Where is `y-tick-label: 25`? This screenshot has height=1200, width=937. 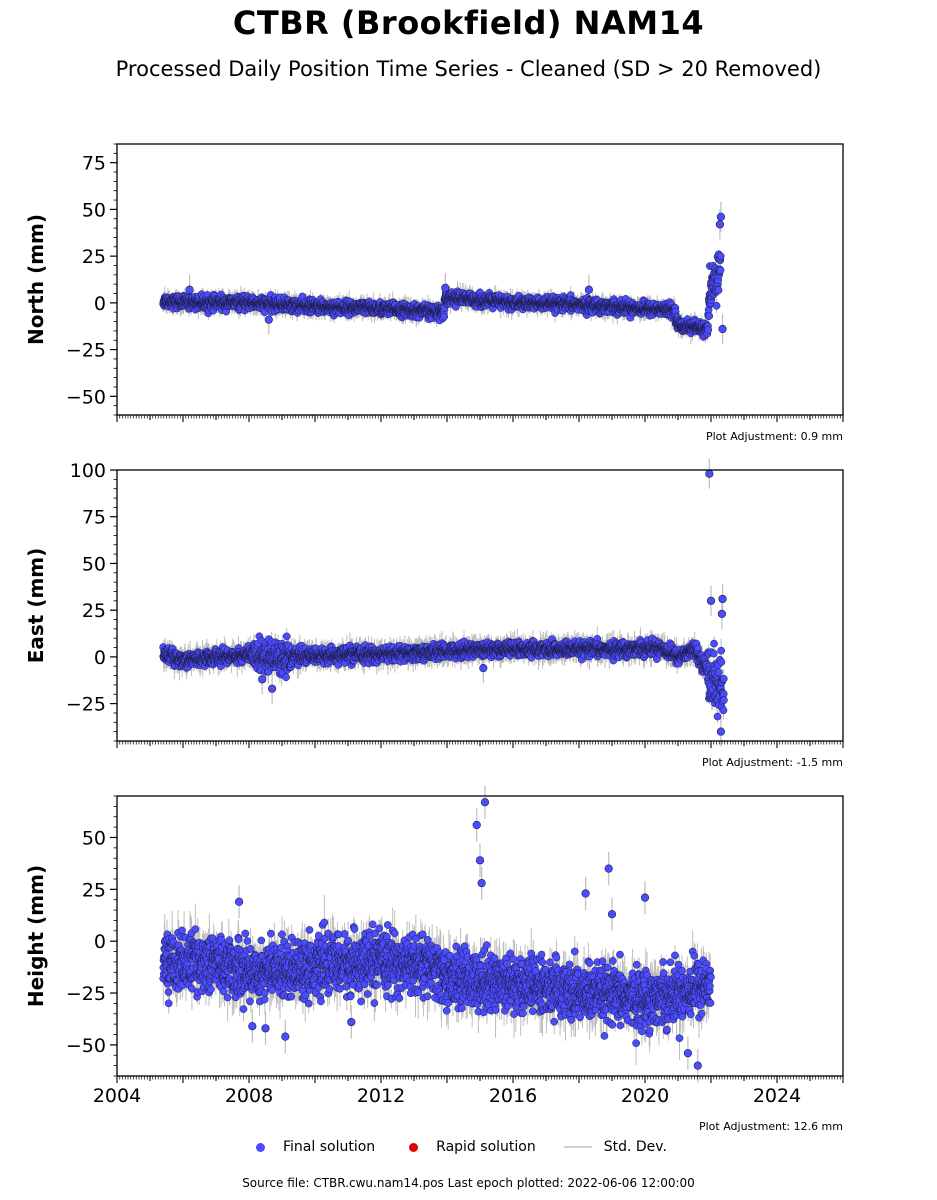
y-tick-label: 25 is located at coordinates (94, 257).